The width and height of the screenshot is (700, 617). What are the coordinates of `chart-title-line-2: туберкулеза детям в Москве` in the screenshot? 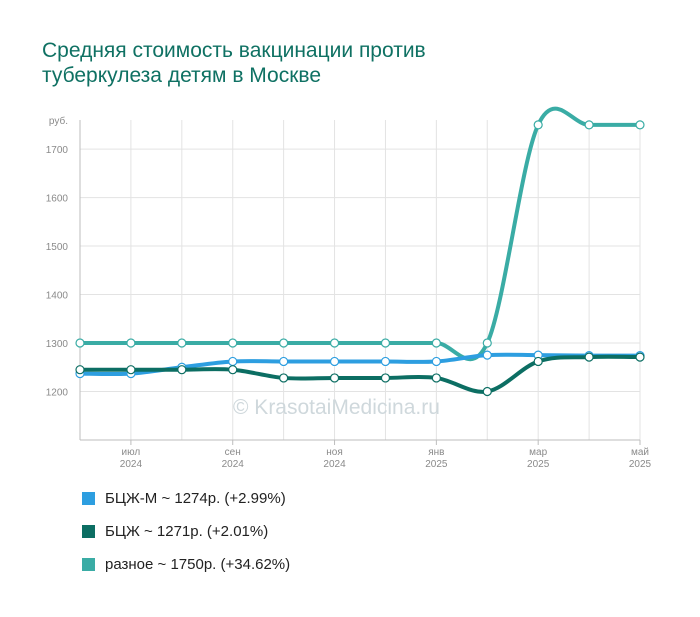 It's located at (181, 75).